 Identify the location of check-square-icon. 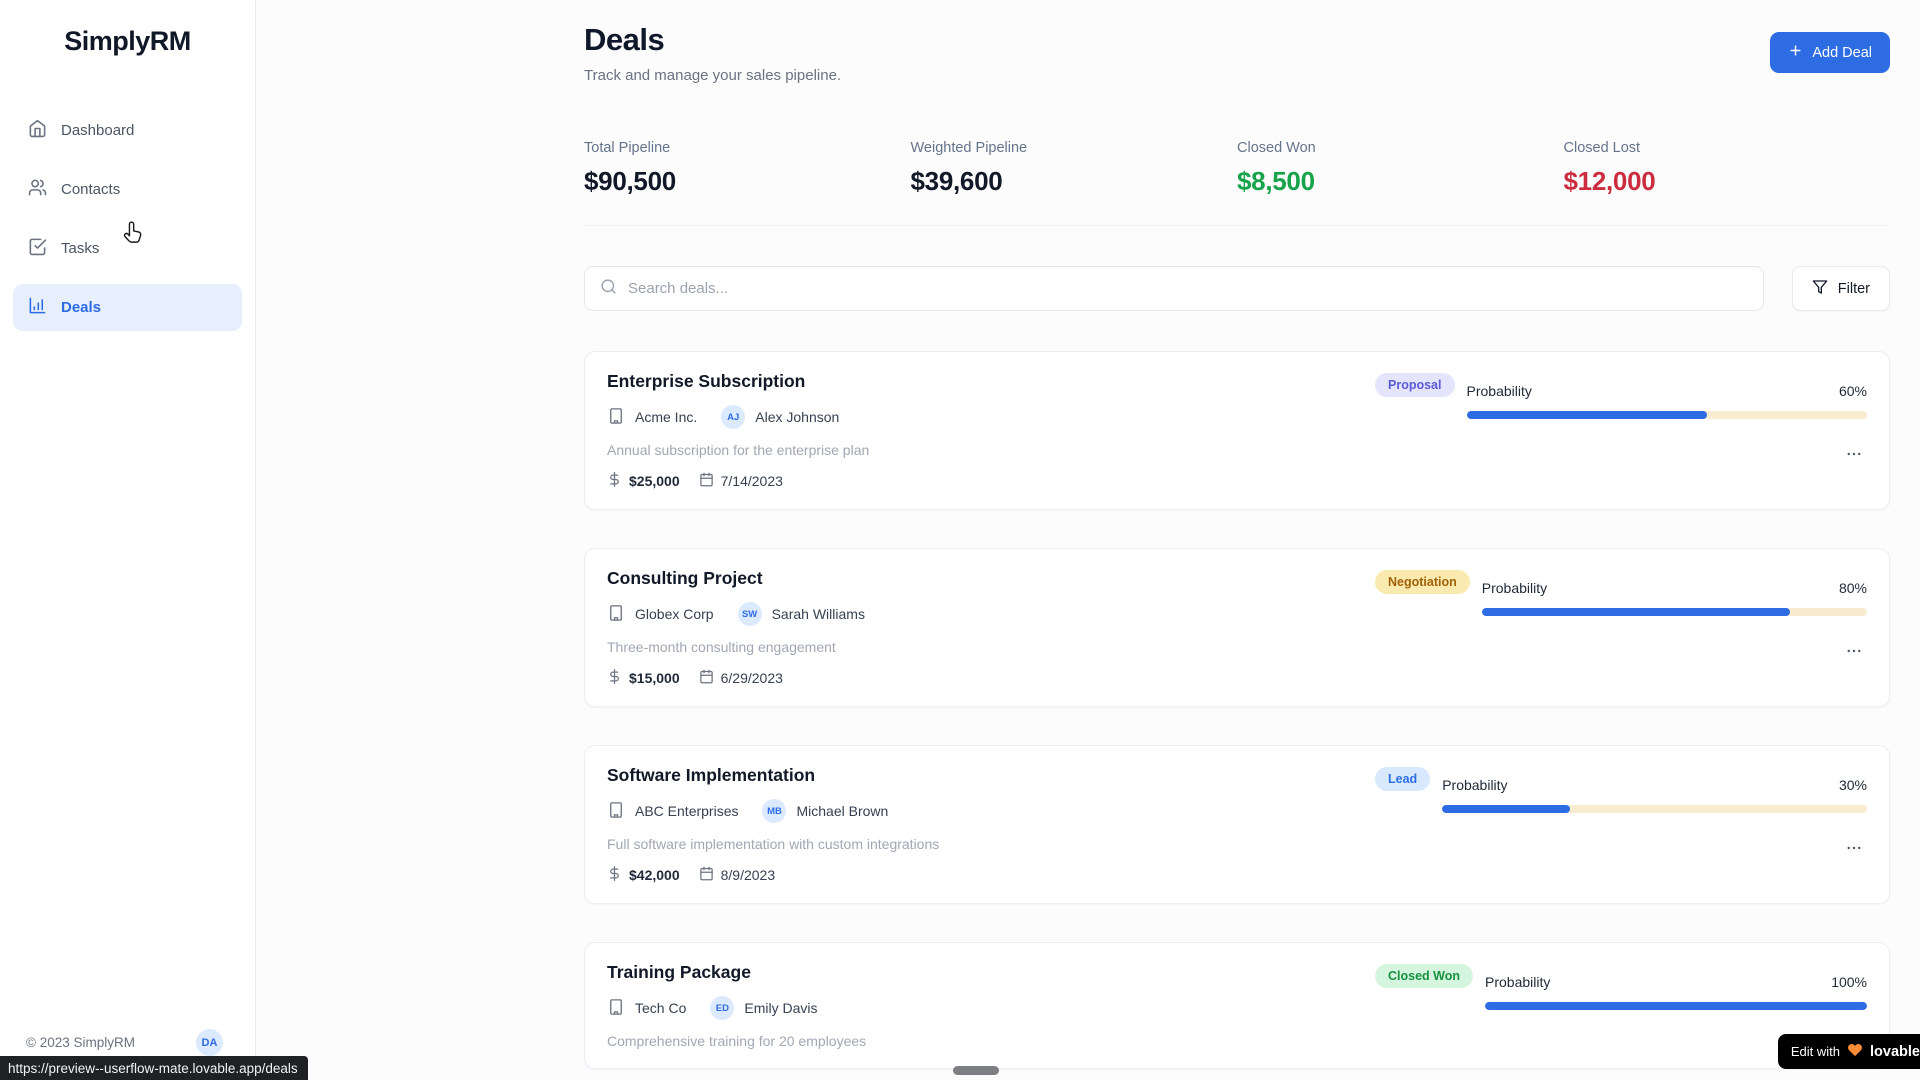
(37, 248).